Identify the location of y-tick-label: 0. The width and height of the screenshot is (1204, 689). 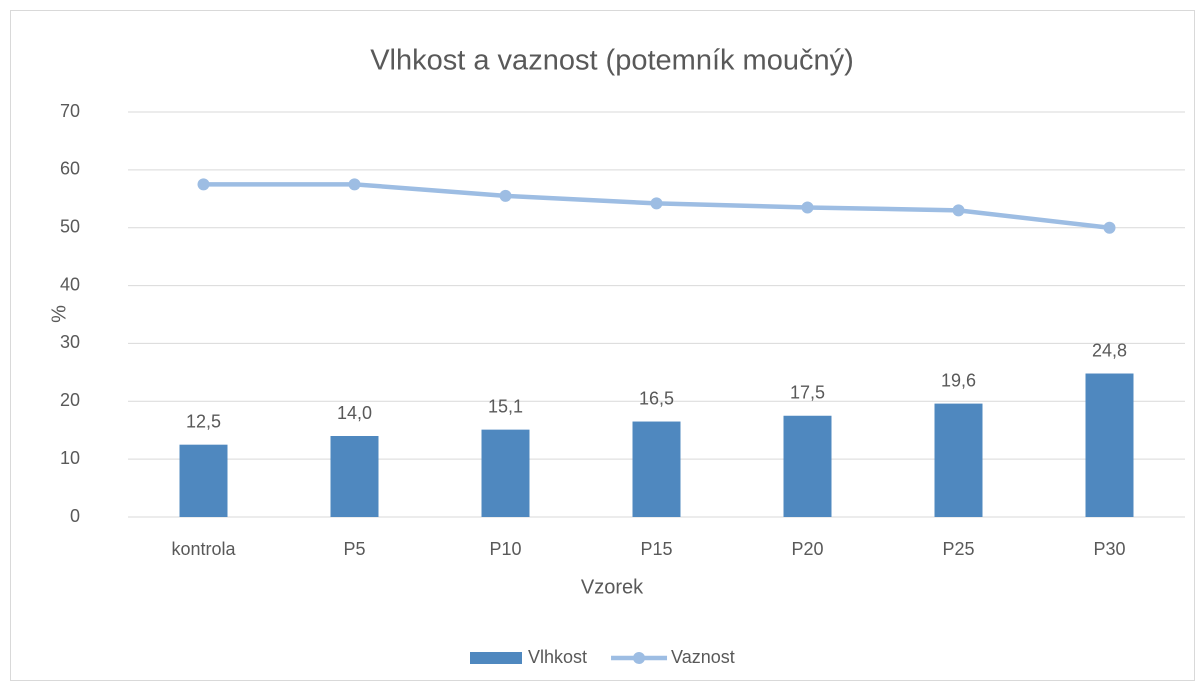
(75, 516).